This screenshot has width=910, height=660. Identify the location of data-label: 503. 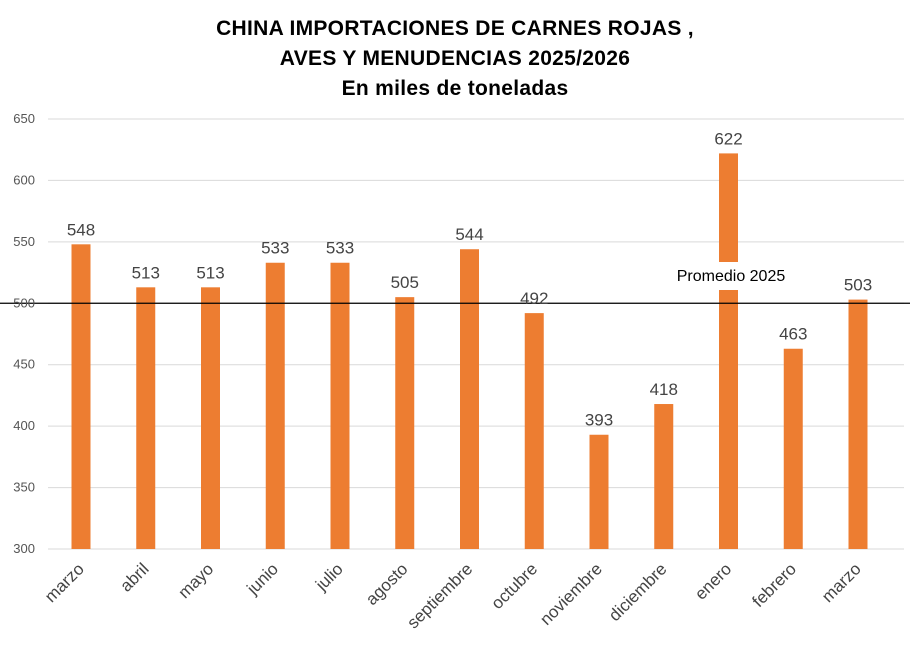
(858, 285).